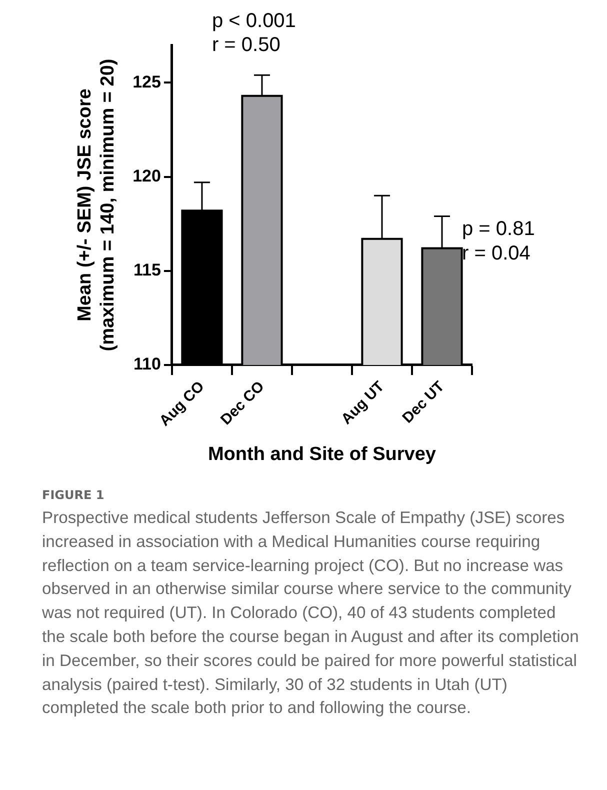 This screenshot has width=607, height=790. I want to click on x-tick-label: Aug CO, so click(182, 404).